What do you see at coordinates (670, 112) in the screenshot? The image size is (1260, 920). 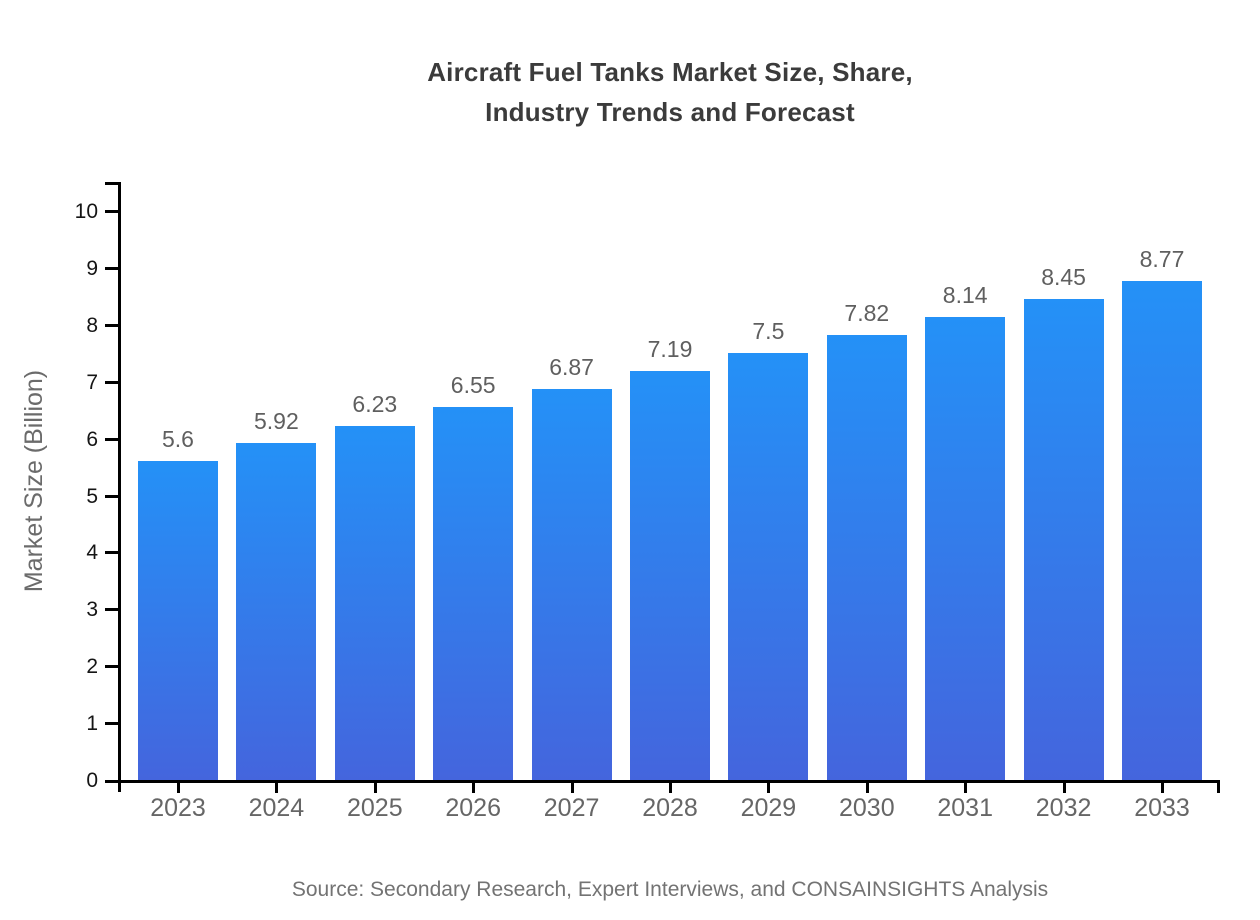 I see `chart-title-line-2: Industry Trends and Forecast` at bounding box center [670, 112].